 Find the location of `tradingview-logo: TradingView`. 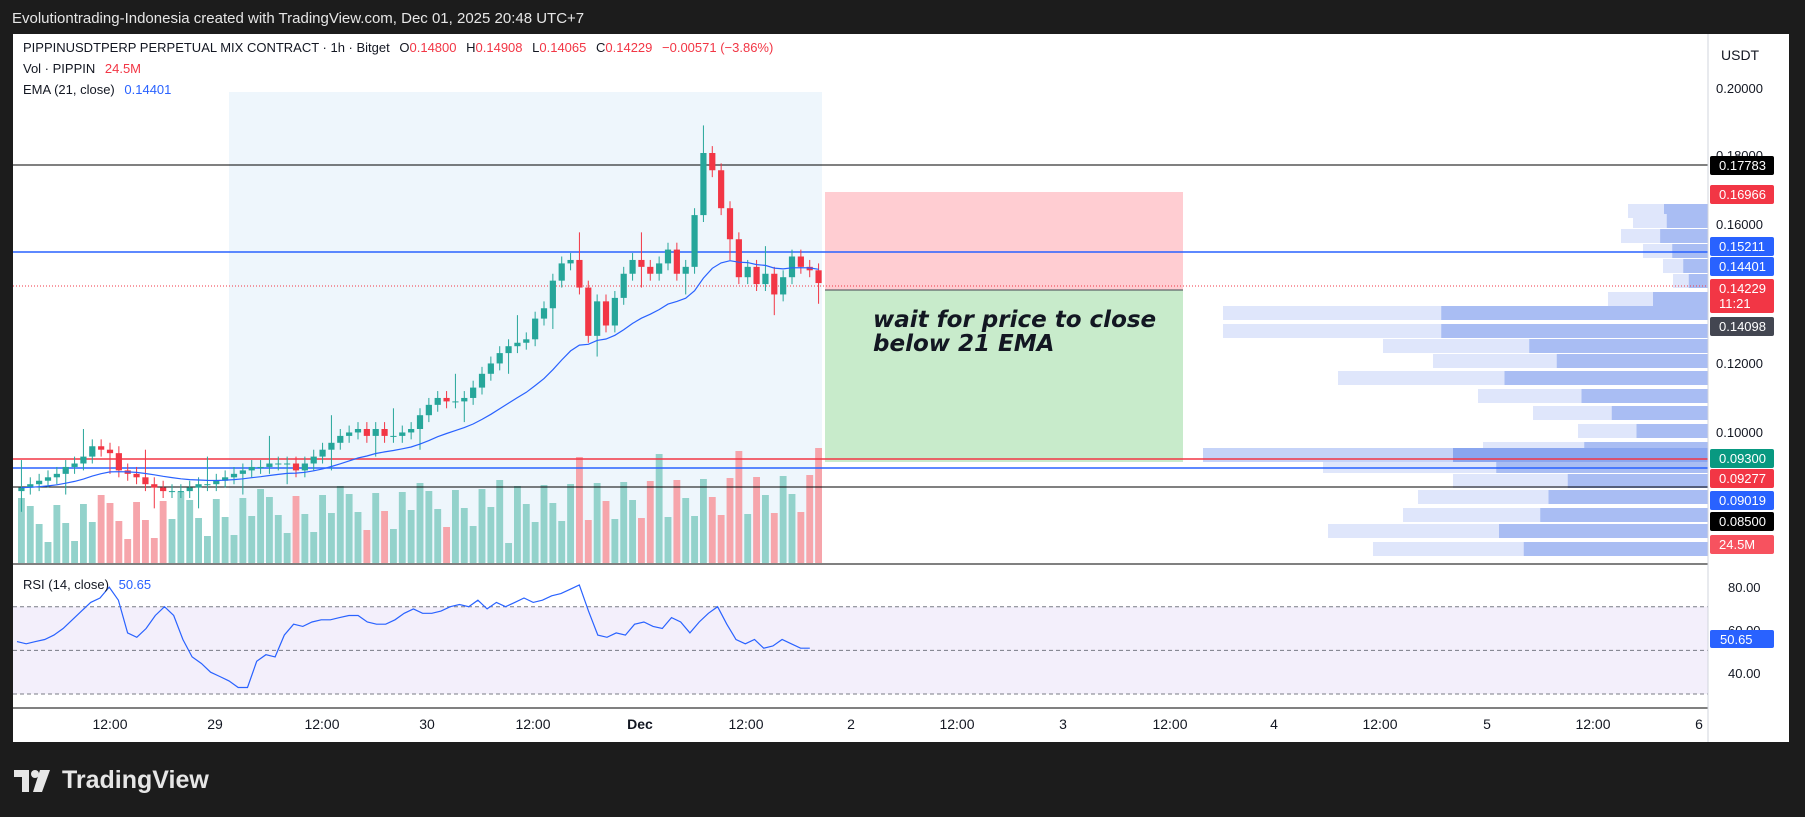

tradingview-logo: TradingView is located at coordinates (111, 780).